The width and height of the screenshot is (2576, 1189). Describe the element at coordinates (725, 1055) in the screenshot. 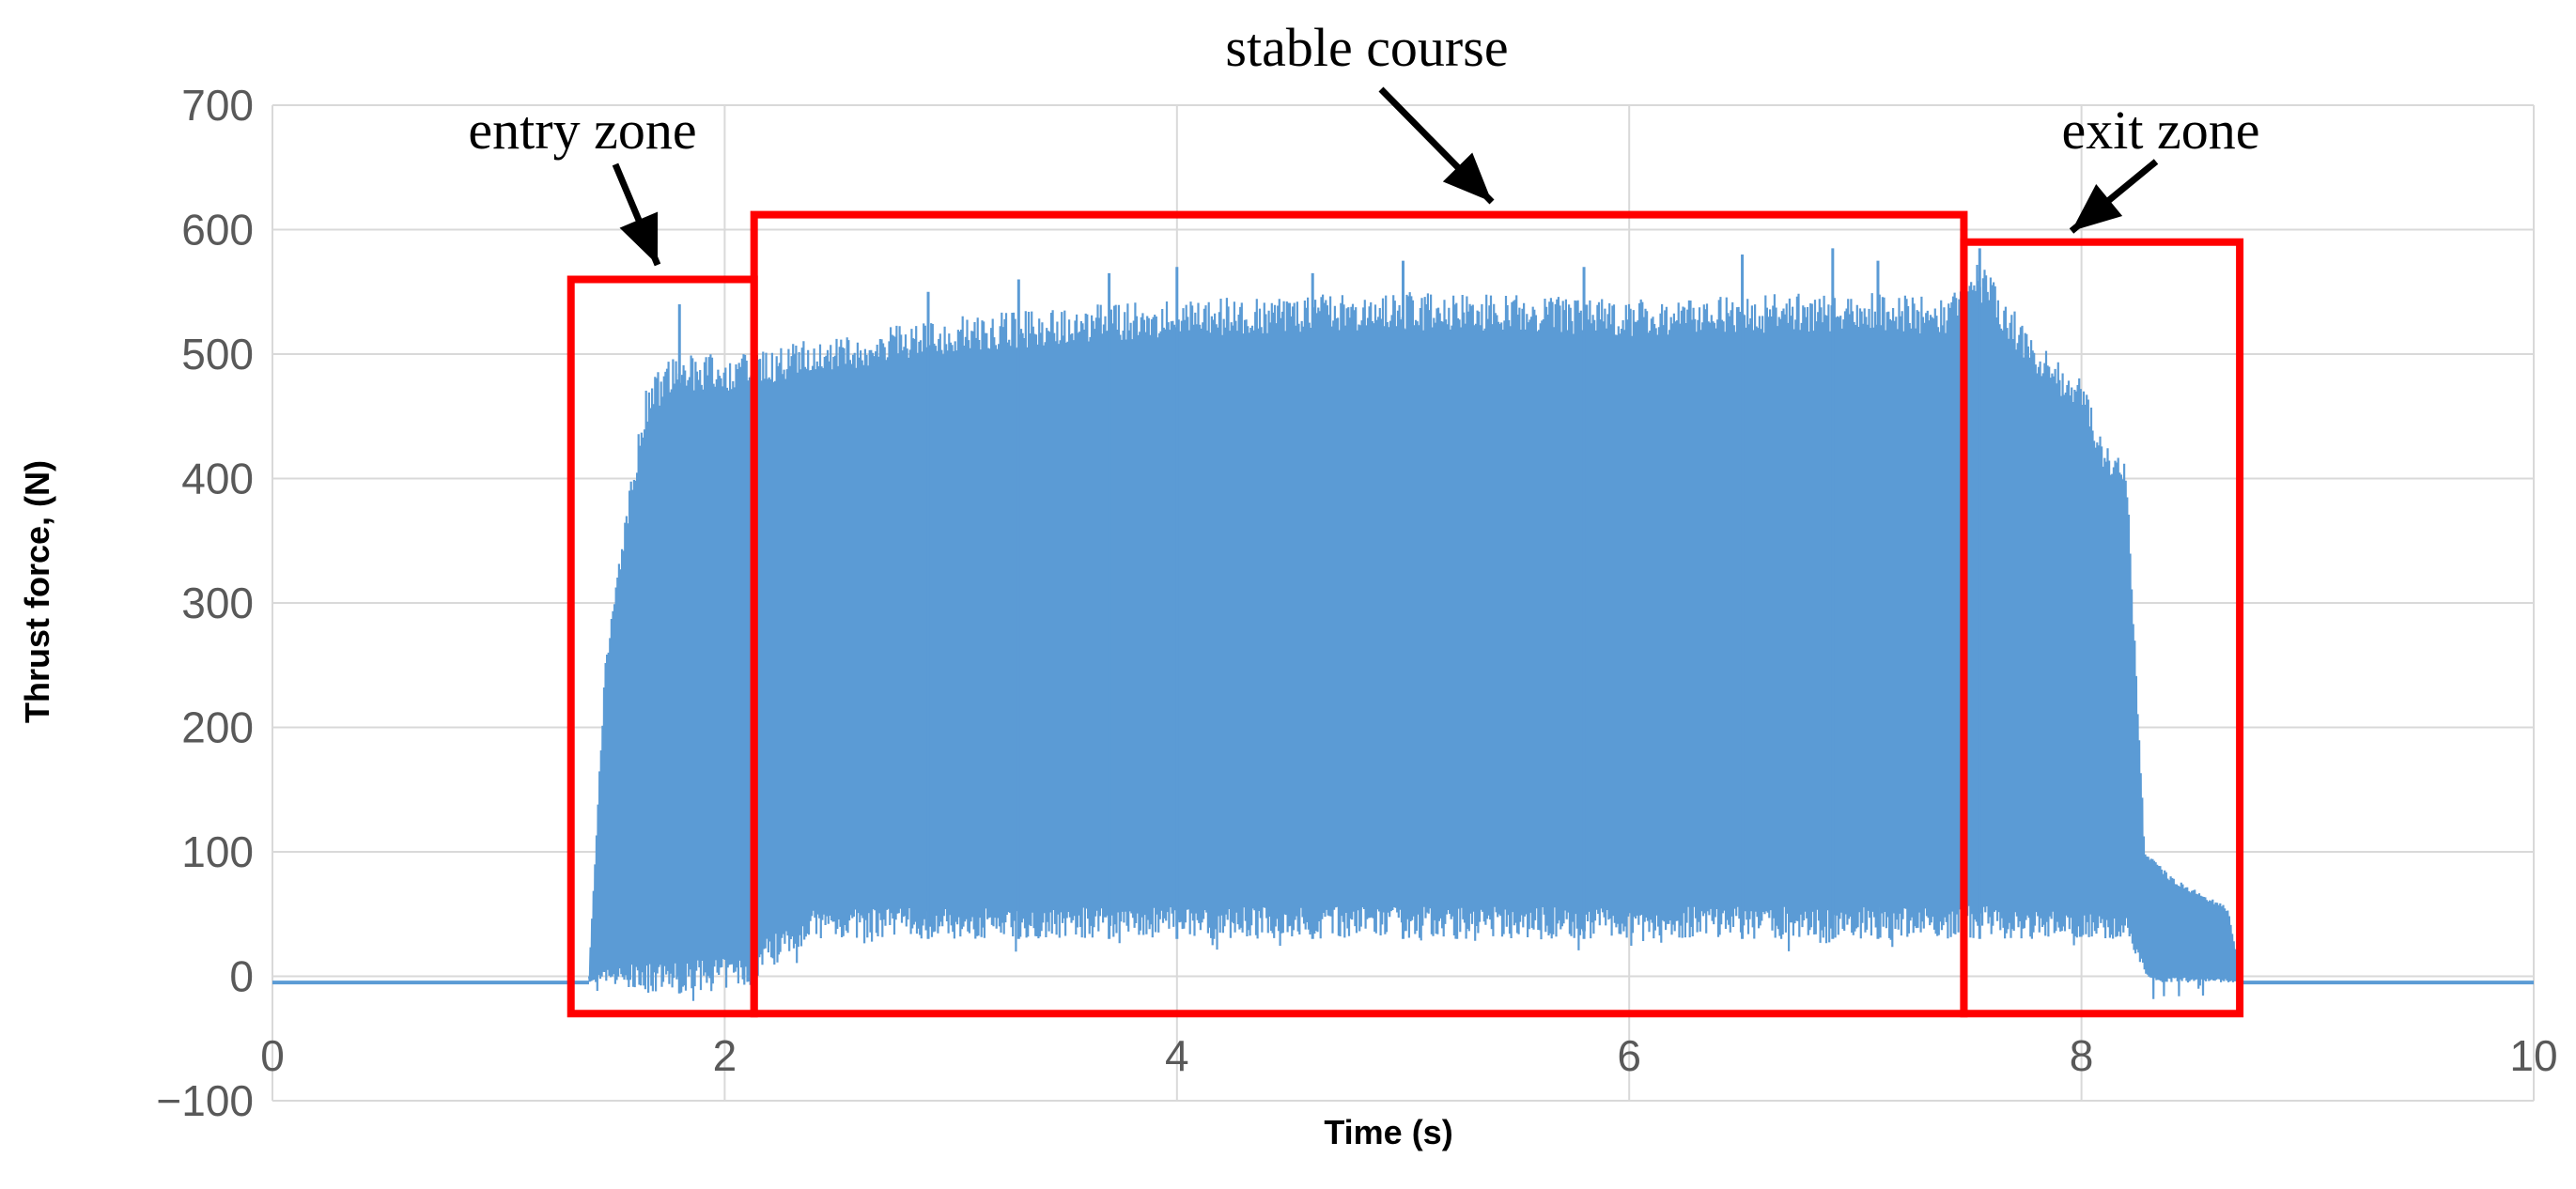

I see `x-tick-label: 2` at that location.